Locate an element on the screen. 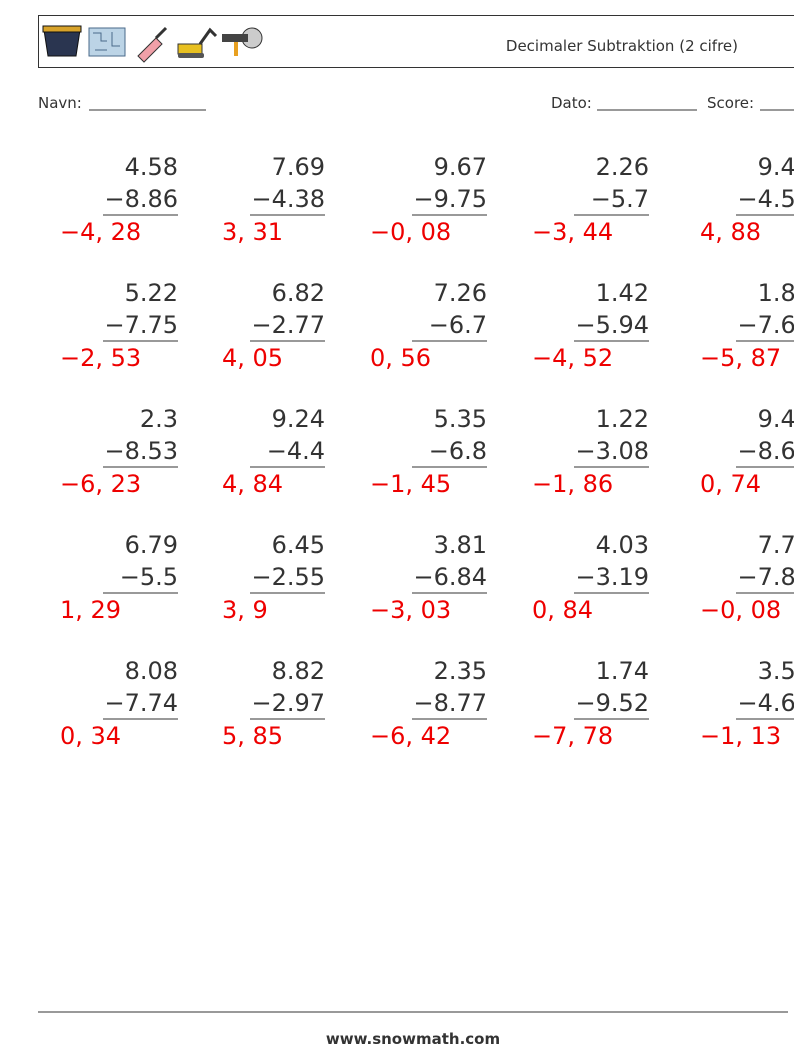  subtrahend: −7.68 is located at coordinates (765, 325).